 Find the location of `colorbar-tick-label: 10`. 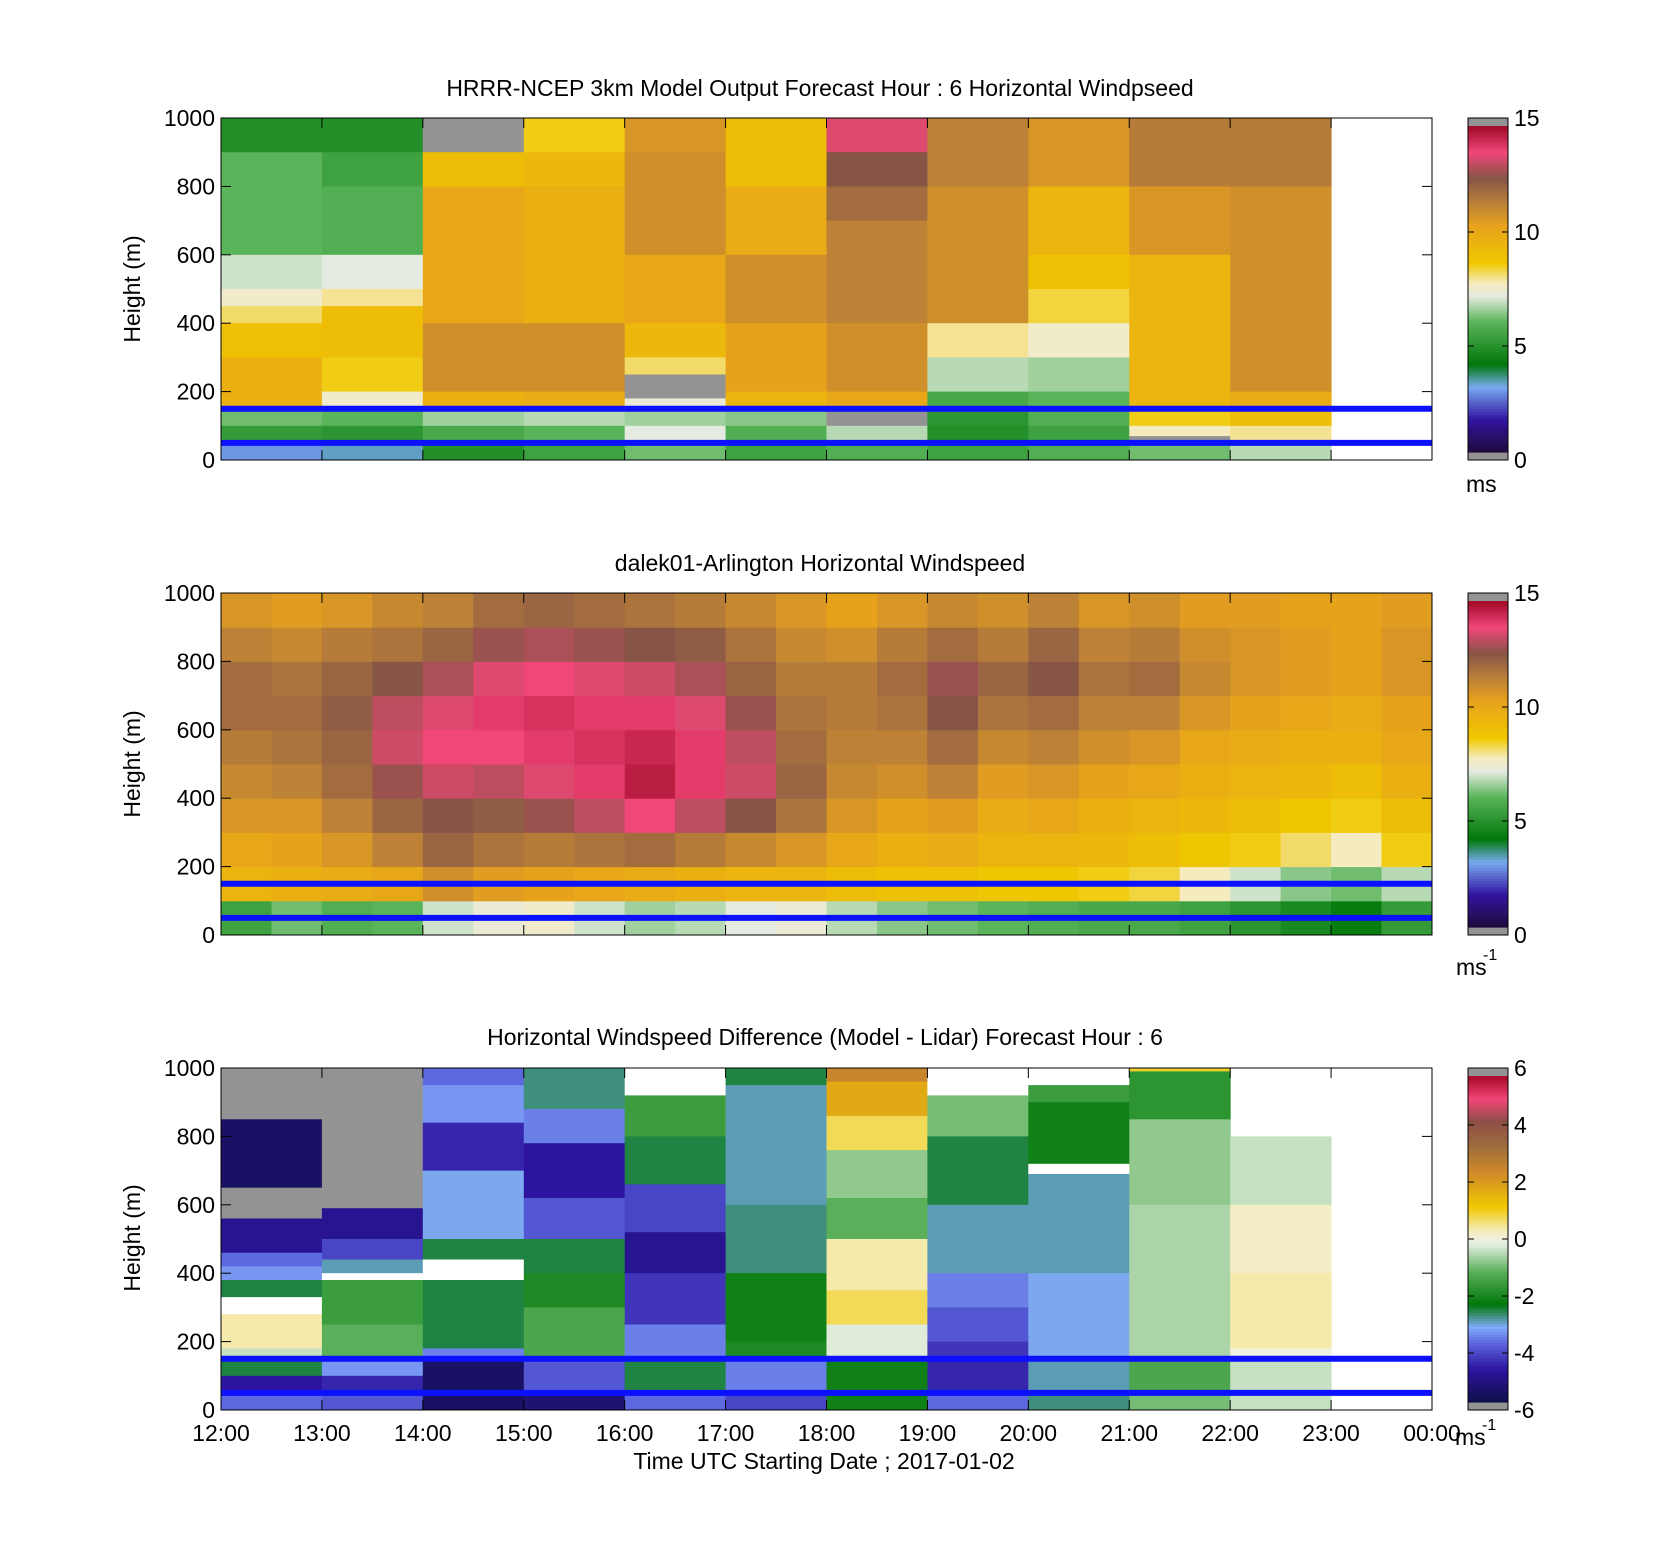

colorbar-tick-label: 10 is located at coordinates (1527, 232).